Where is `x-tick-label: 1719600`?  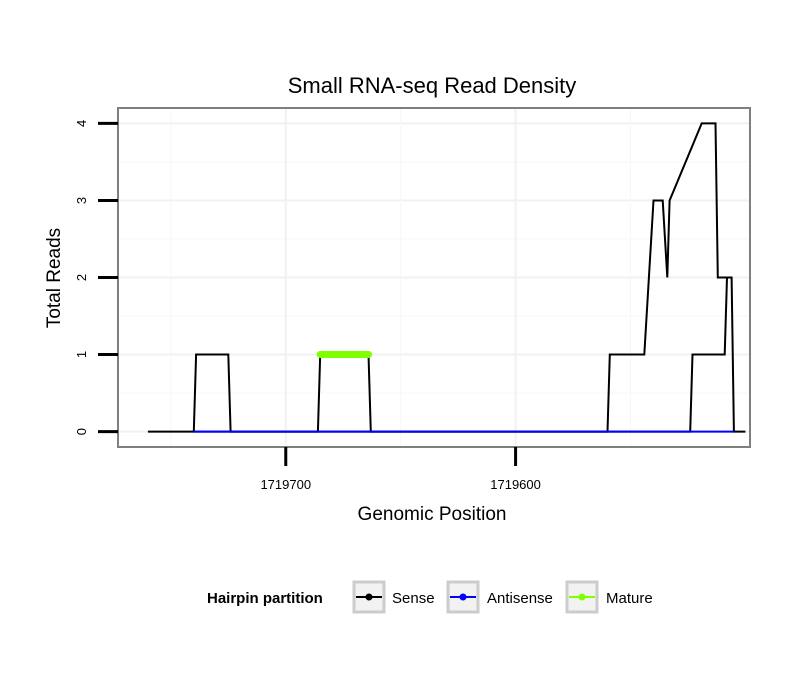
x-tick-label: 1719600 is located at coordinates (515, 484).